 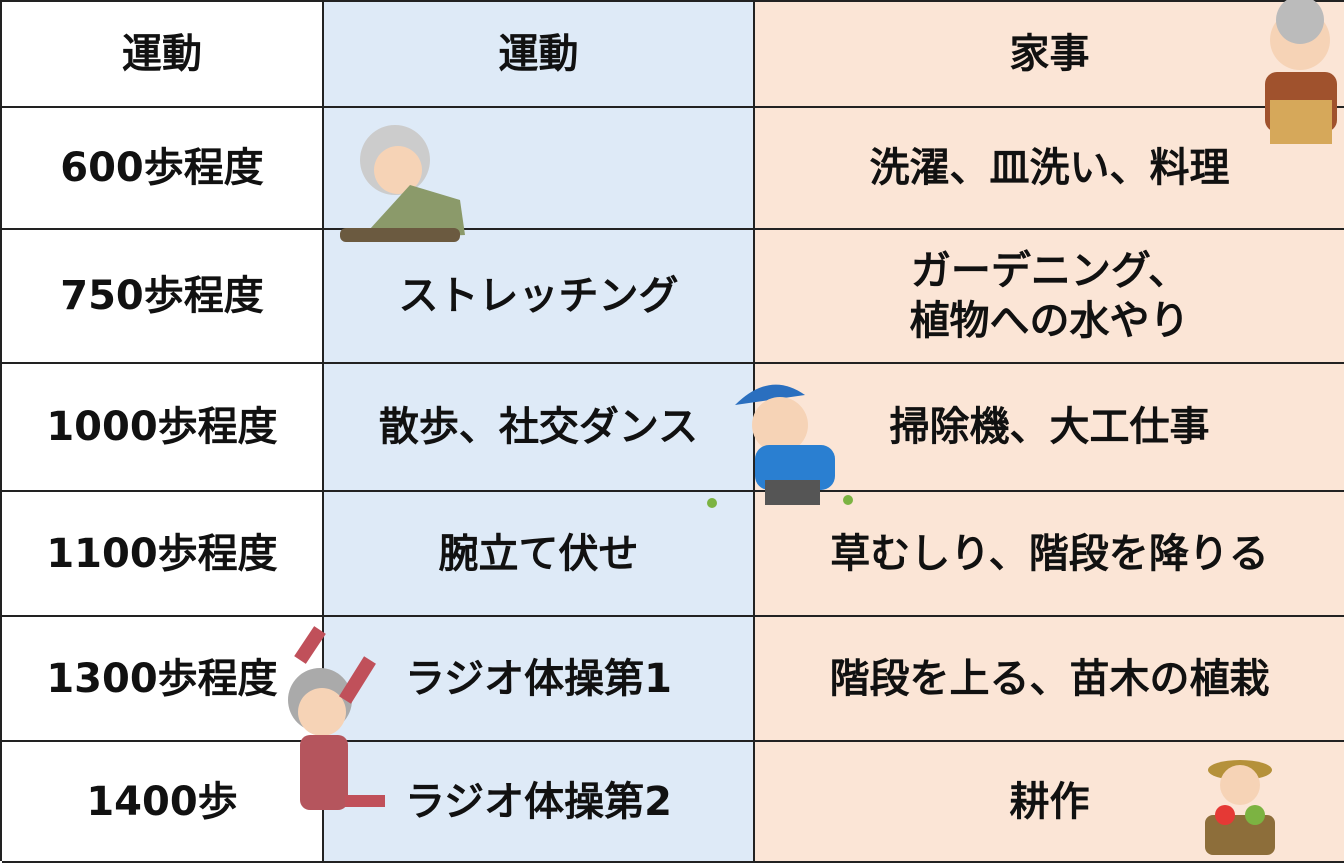 What do you see at coordinates (163, 297) in the screenshot?
I see `table-cell: 750歩程度` at bounding box center [163, 297].